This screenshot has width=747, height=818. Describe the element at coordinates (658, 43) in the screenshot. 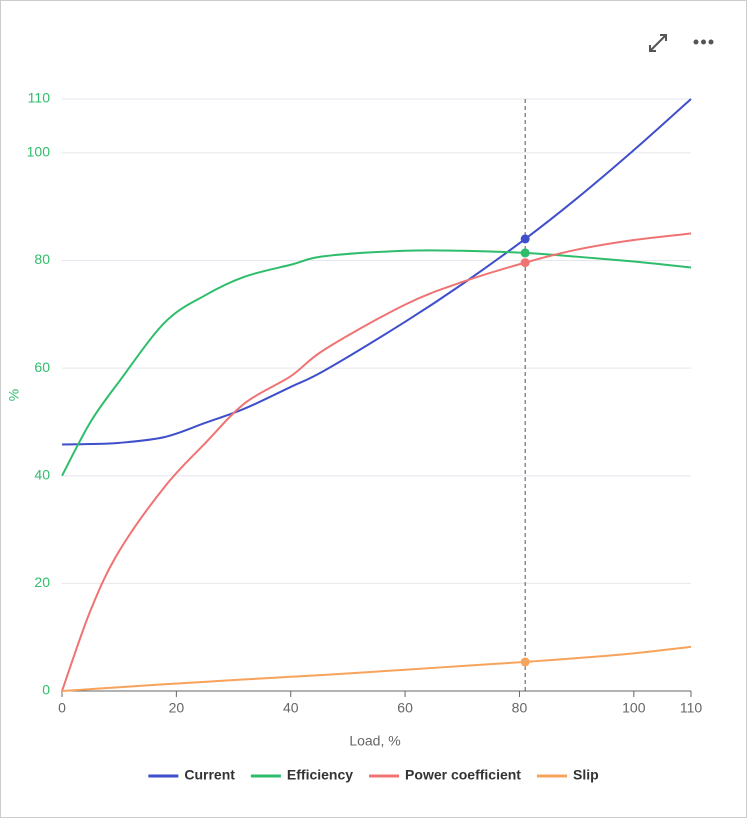

I see `expand-button` at that location.